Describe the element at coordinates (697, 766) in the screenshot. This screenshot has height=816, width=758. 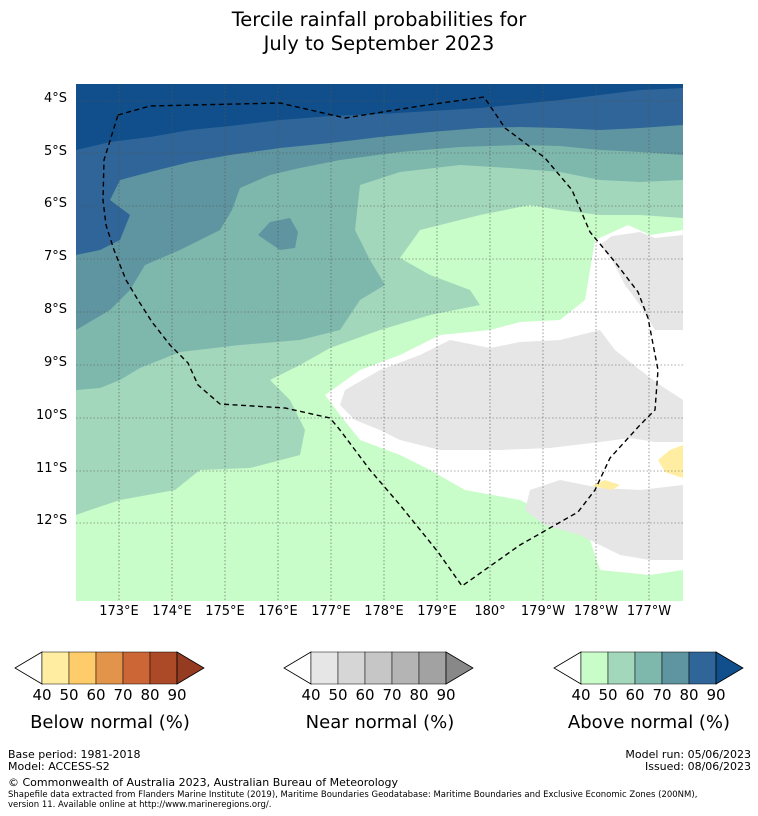
I see `issued-date: Issued: 08/06/2023` at that location.